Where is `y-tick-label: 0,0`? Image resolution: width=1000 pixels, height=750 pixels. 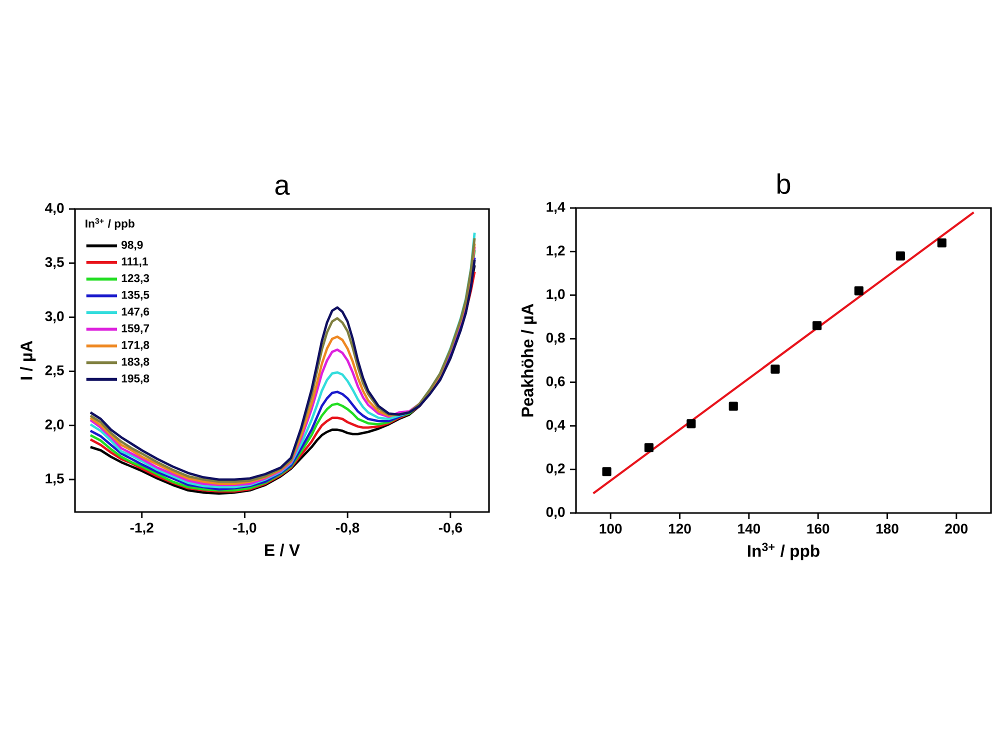 y-tick-label: 0,0 is located at coordinates (555, 513).